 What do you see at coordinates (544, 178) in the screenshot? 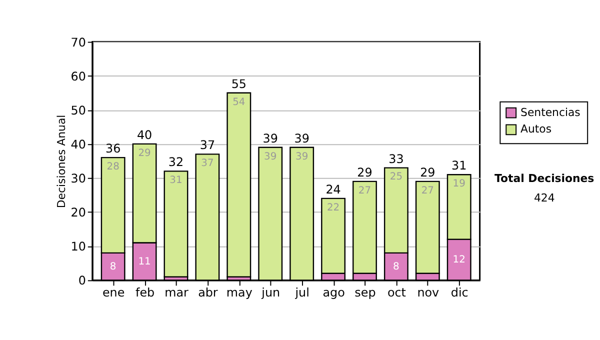
I see `text: Total Decisiones` at bounding box center [544, 178].